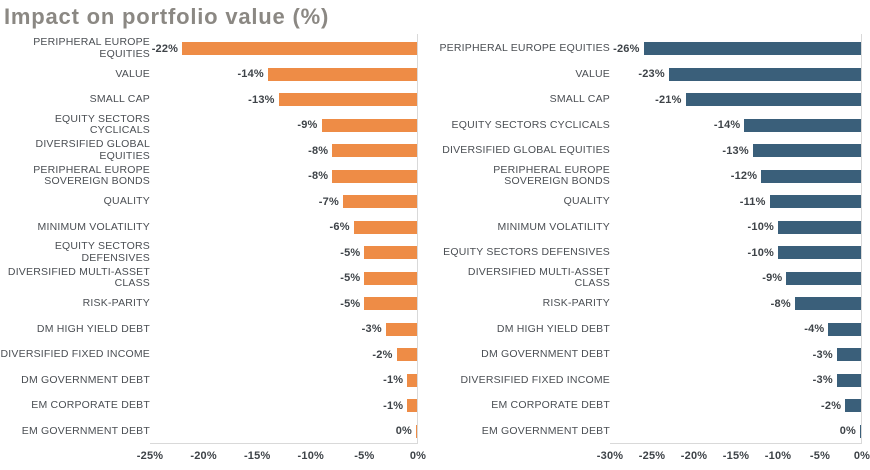  What do you see at coordinates (648, 177) in the screenshot?
I see `bar-row: PERIPHERAL EUROPE SOVEREIGN BONDS -12%` at bounding box center [648, 177].